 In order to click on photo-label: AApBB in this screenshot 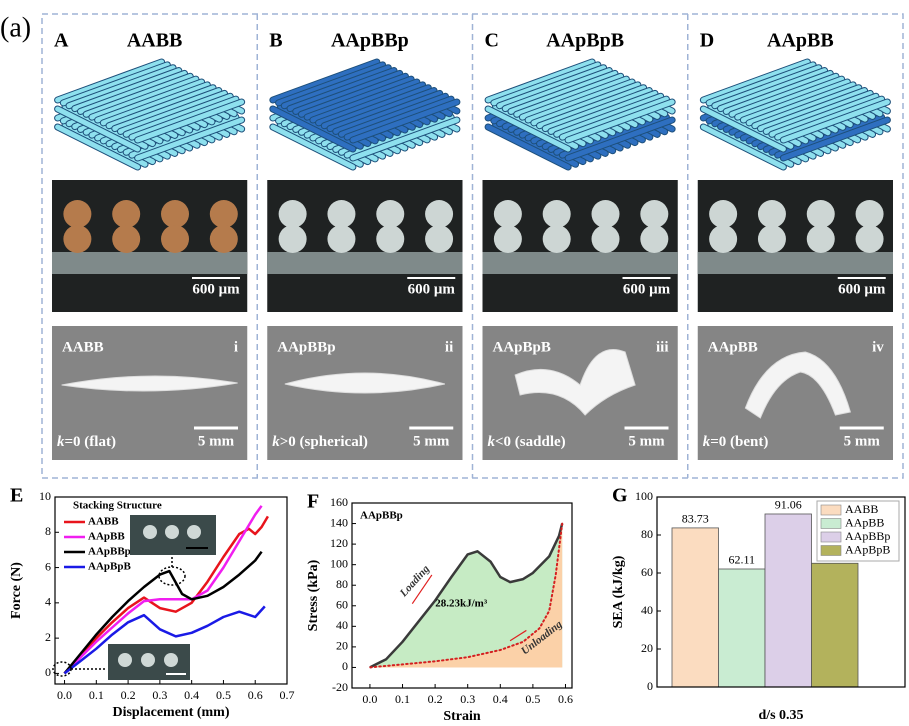, I will do `click(733, 347)`.